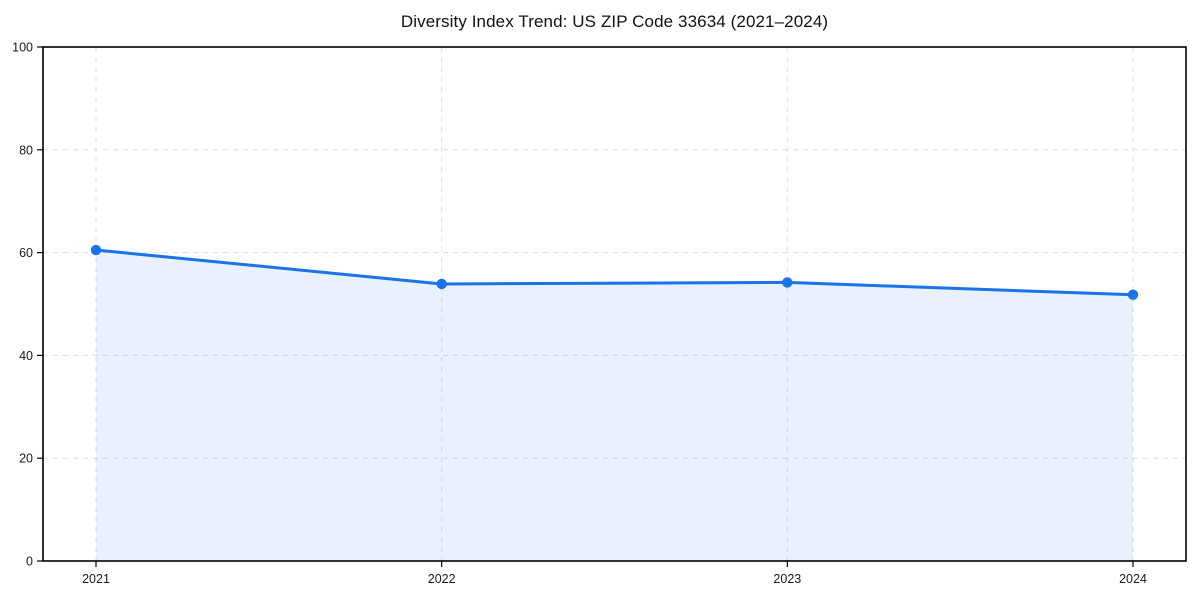 This screenshot has width=1200, height=600. I want to click on x-tick-label: 2022, so click(442, 579).